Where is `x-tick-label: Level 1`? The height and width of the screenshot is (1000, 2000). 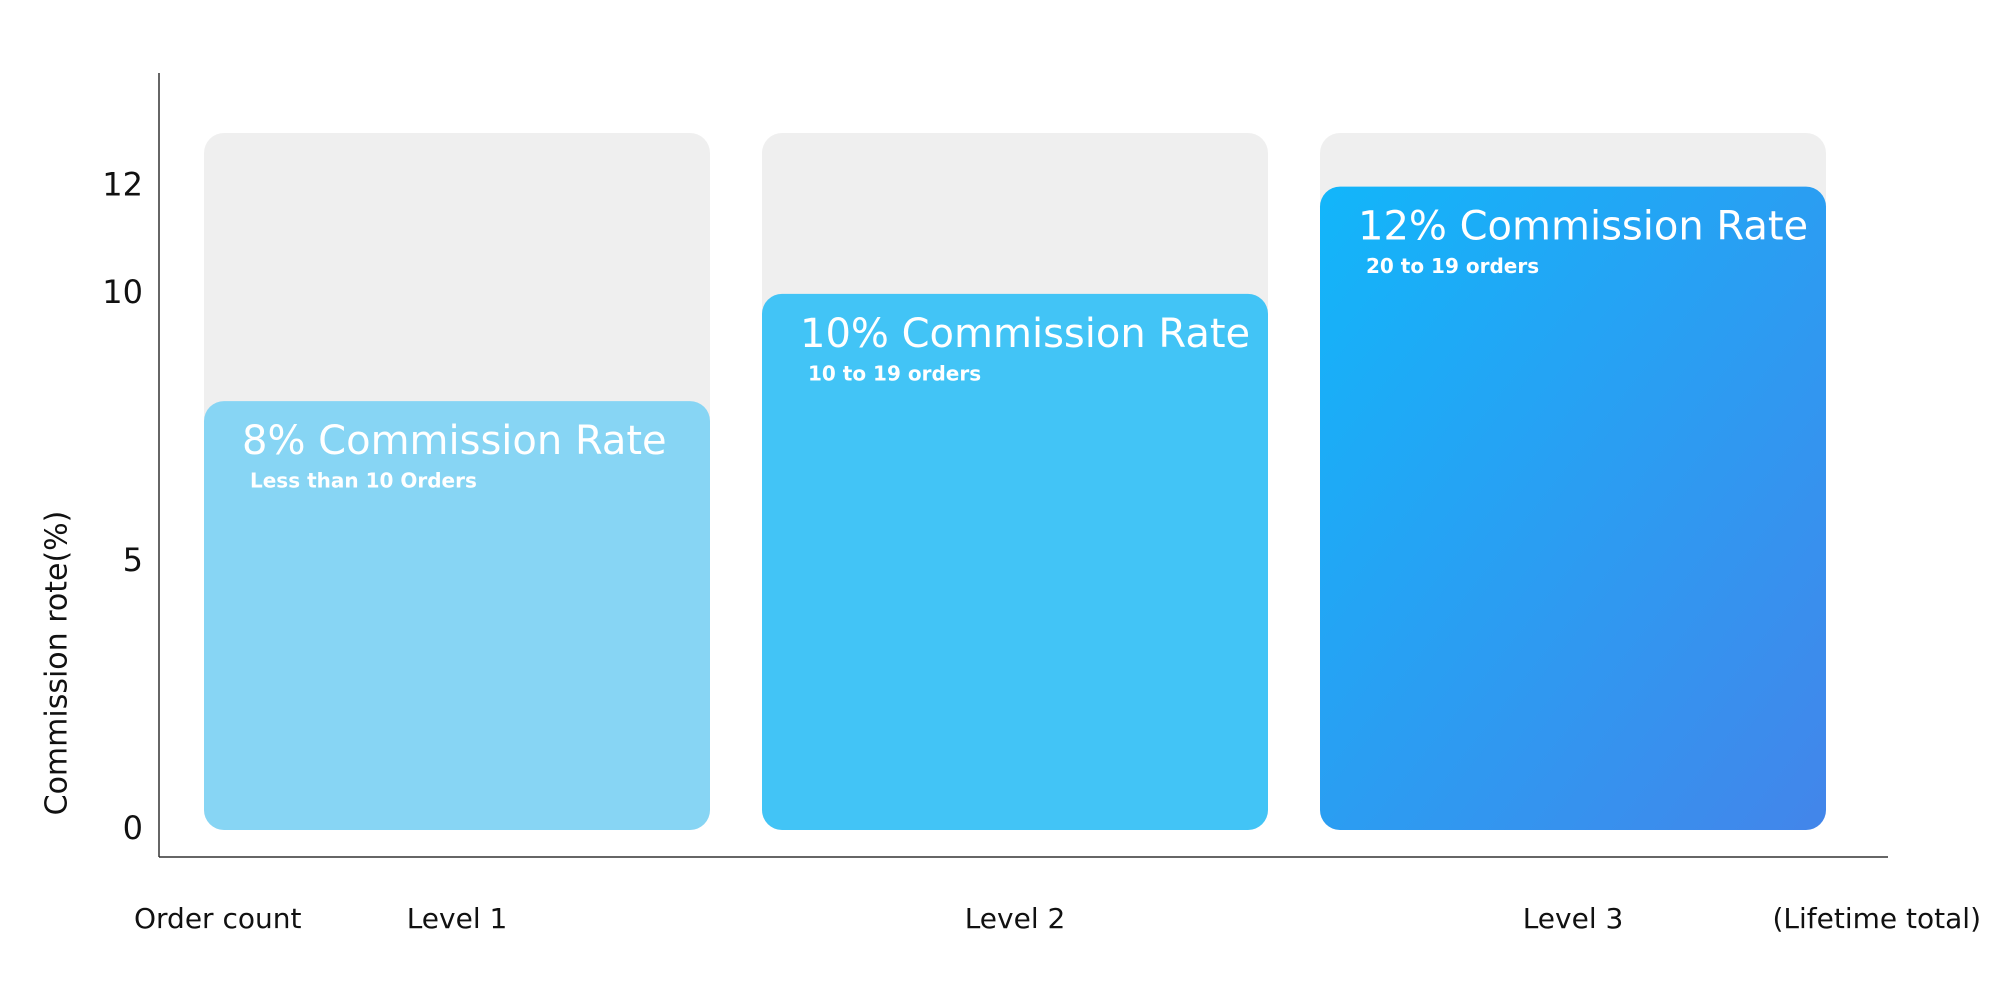
x-tick-label: Level 1 is located at coordinates (457, 918).